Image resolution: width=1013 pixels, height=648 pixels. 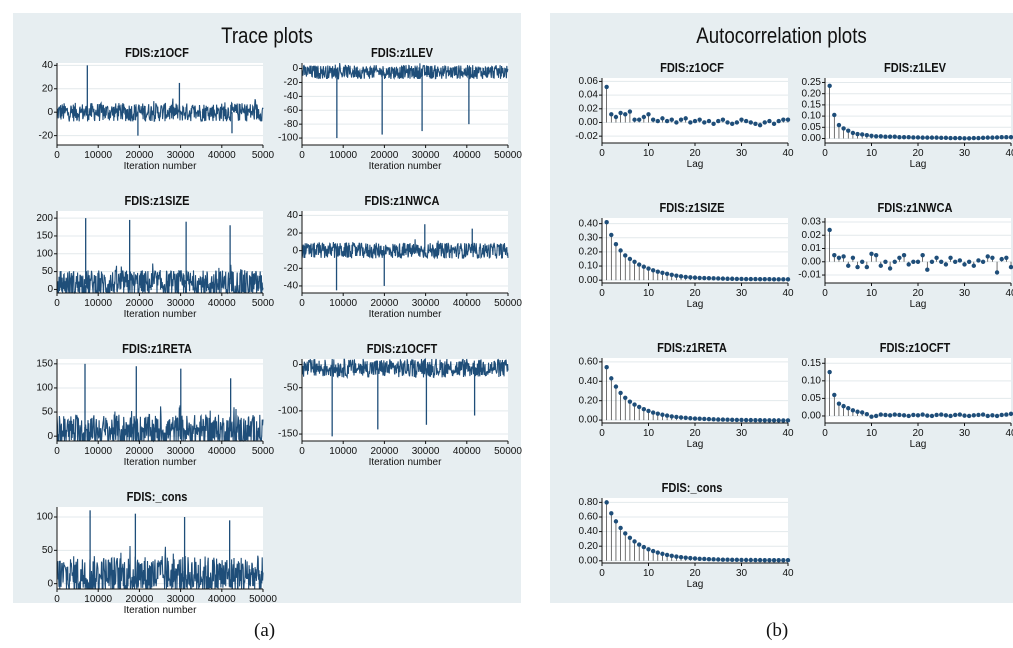 I want to click on acf-chart-5: FDIS:z1OCFT 0.00 0.05 0.10 0.15 0 10 20 30 40 Lag, so click(x=907, y=397).